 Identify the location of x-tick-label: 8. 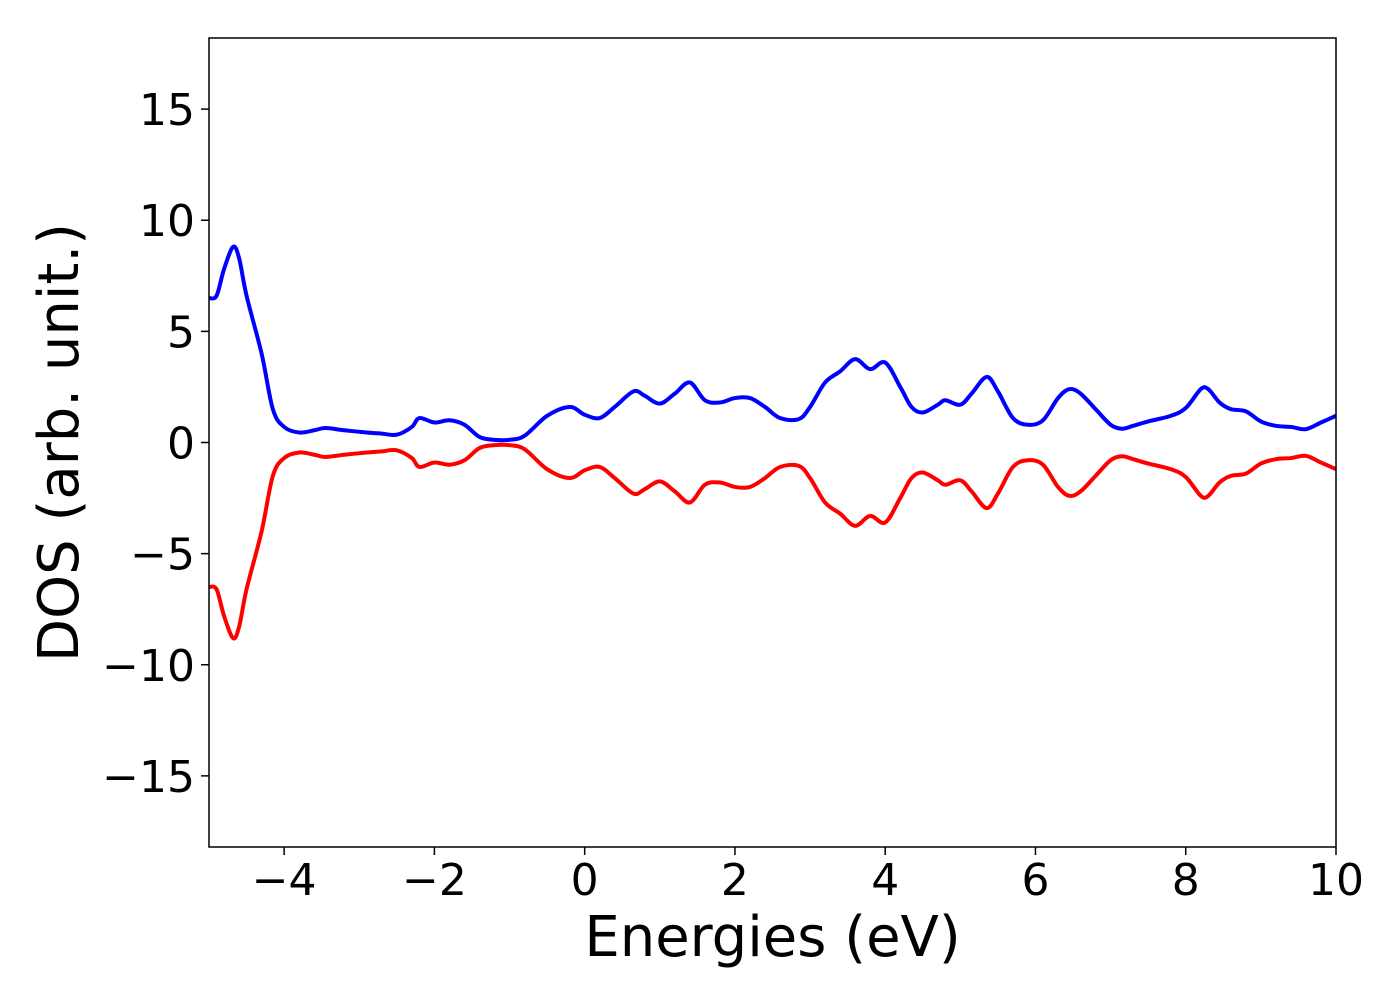
(1186, 880).